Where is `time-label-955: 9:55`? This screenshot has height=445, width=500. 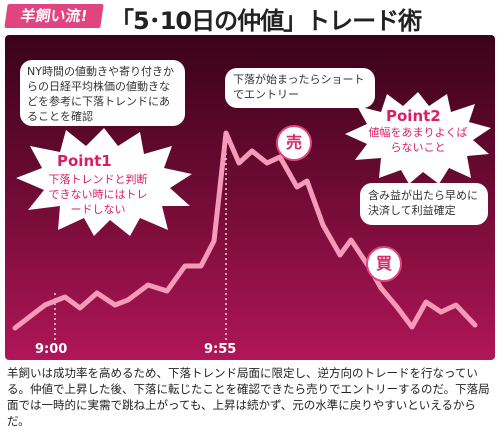 time-label-955: 9:55 is located at coordinates (220, 349).